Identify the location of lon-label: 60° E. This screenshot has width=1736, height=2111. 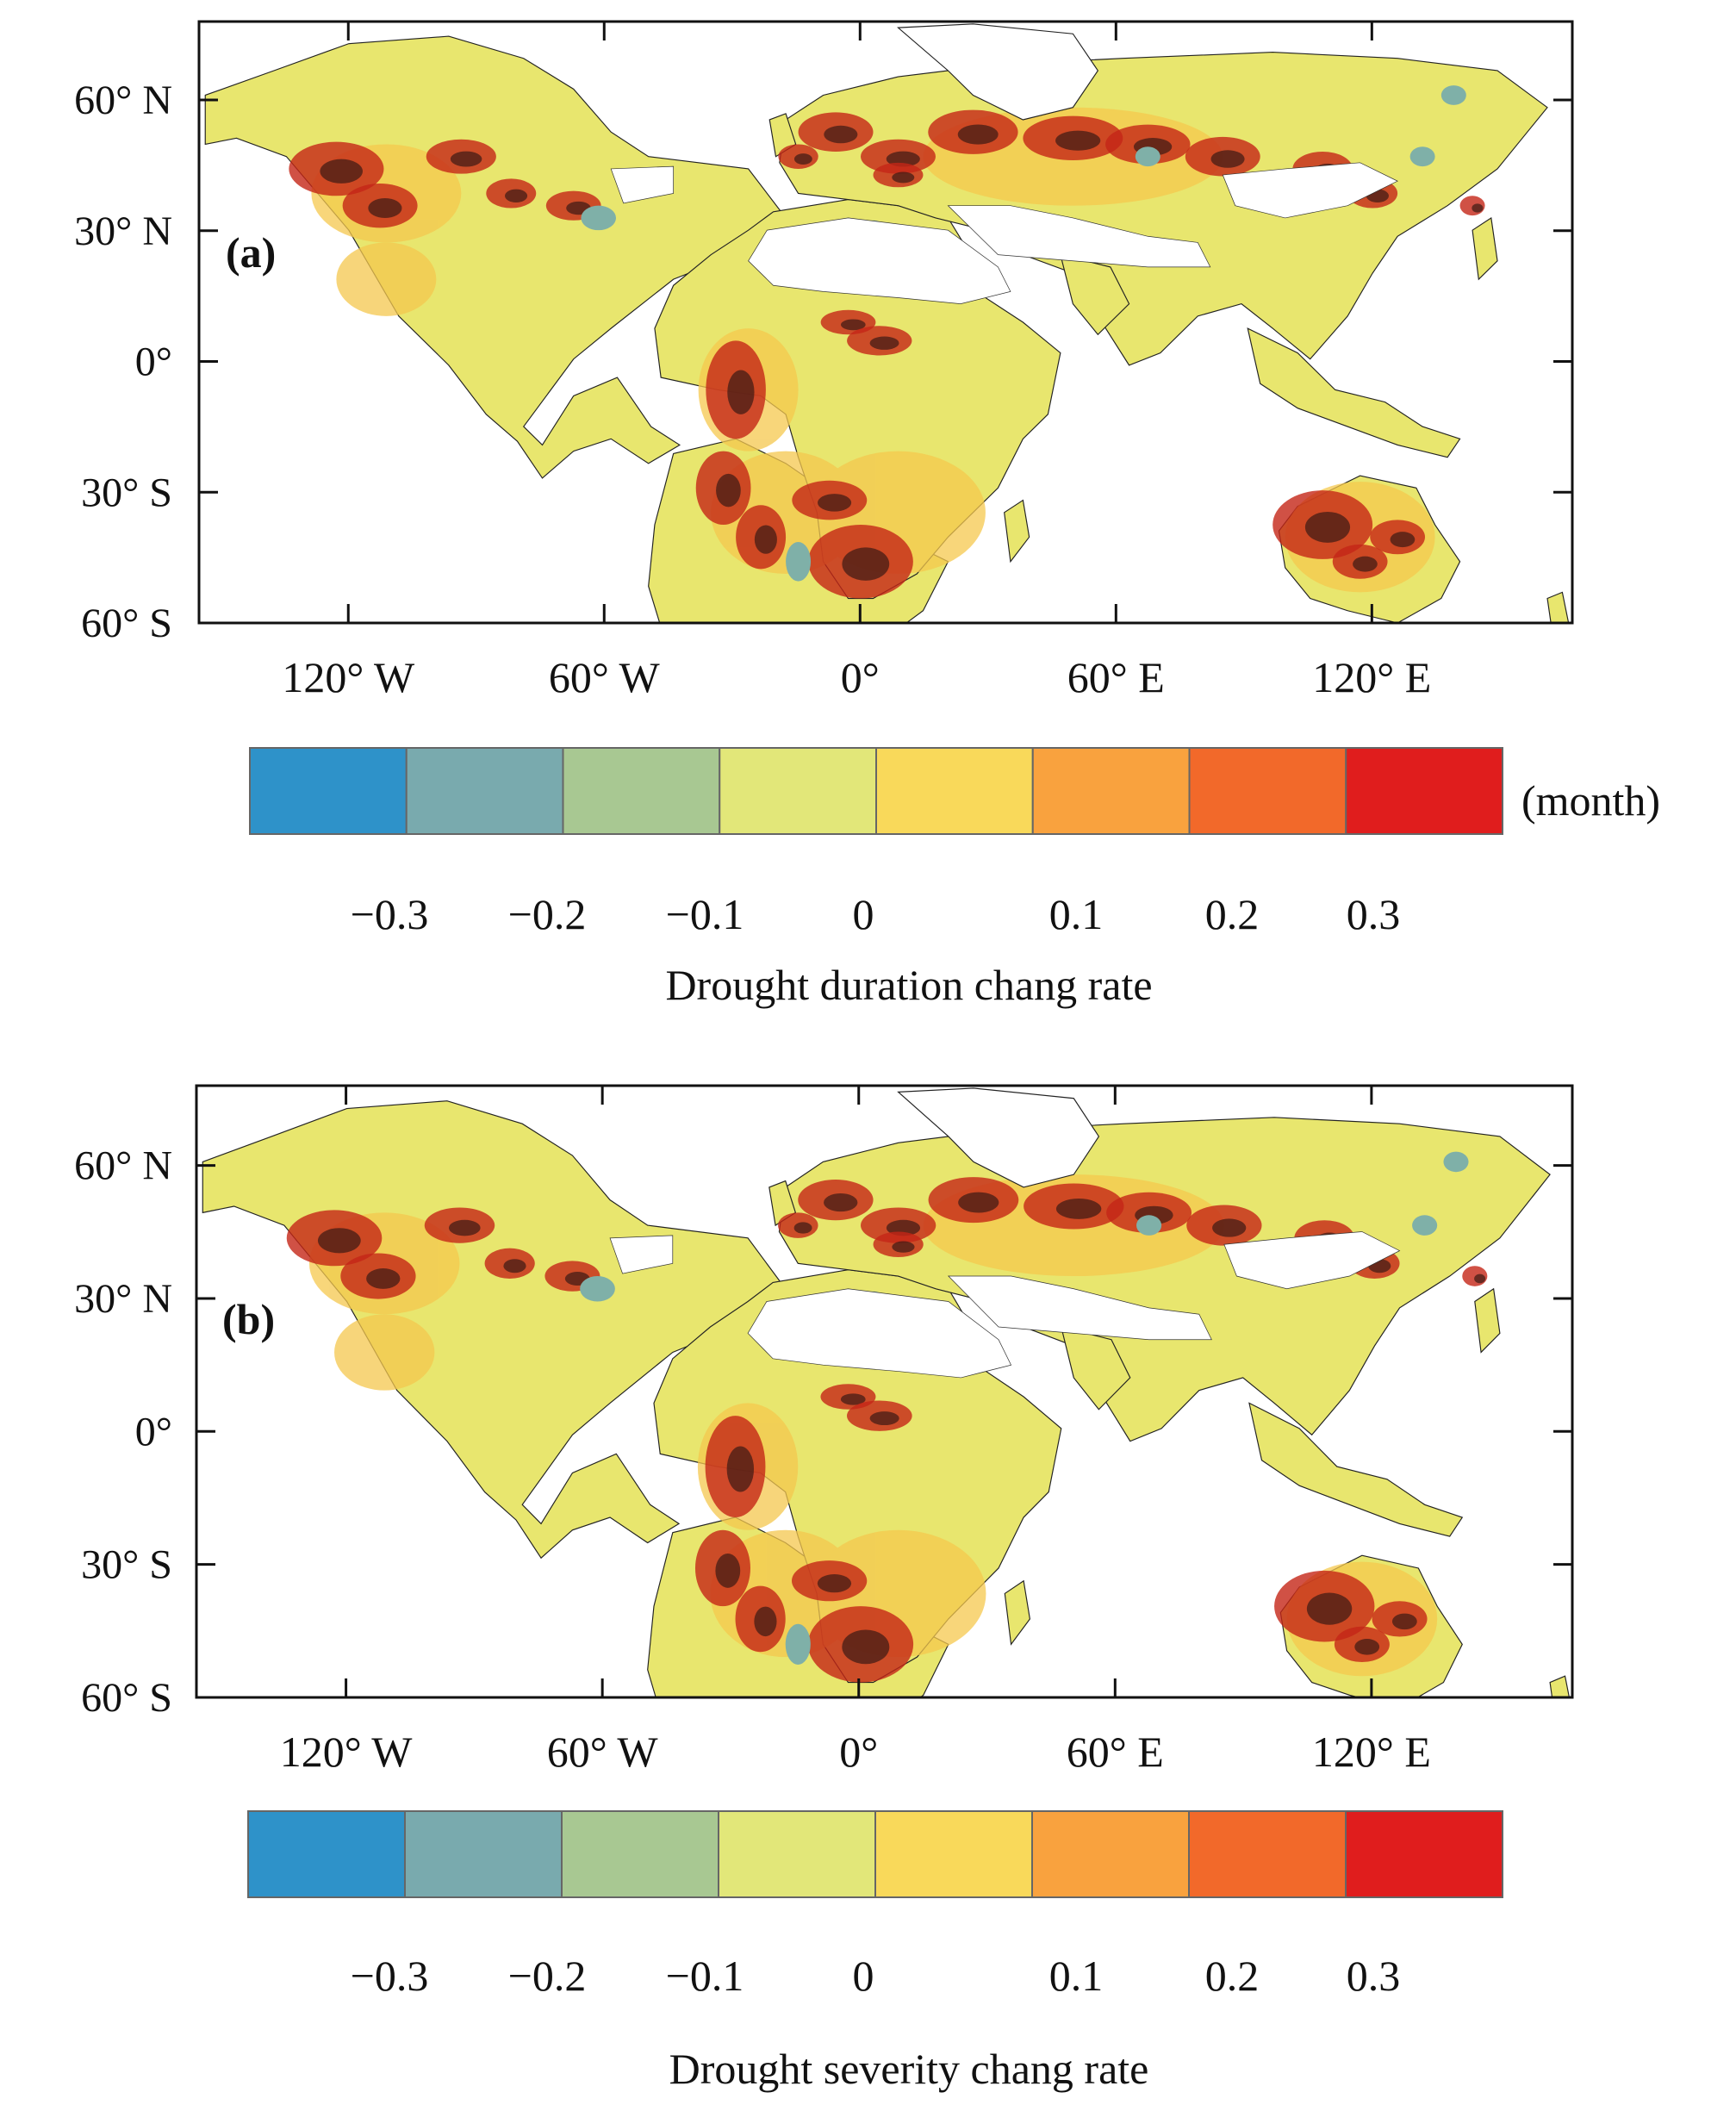
(1116, 1752).